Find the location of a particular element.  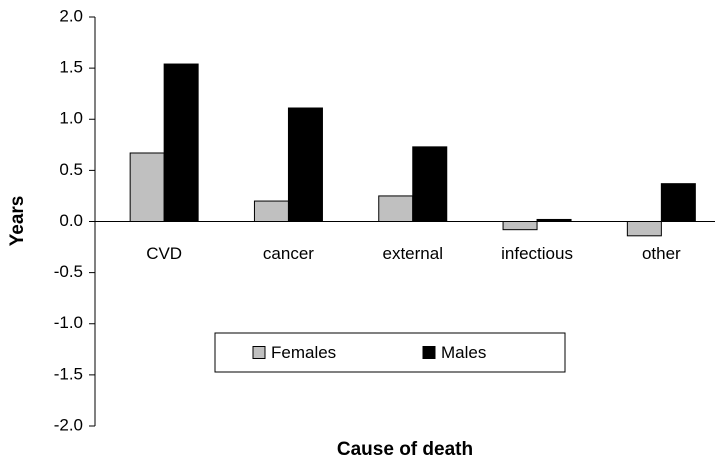

y-tick-label: 0.5 is located at coordinates (71, 169).